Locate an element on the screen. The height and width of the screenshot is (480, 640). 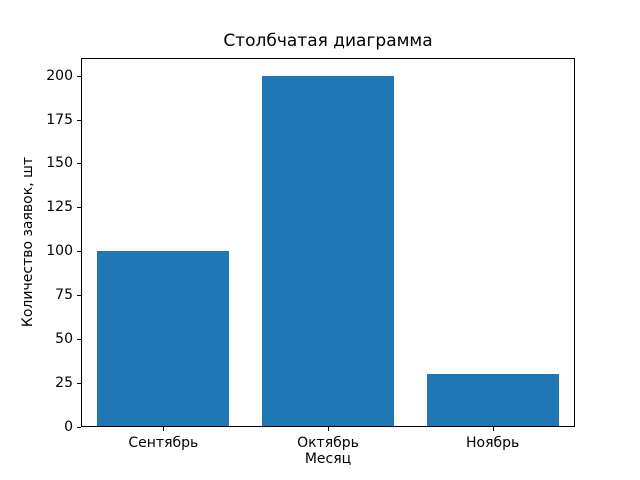
y-tick-label: 100 is located at coordinates (59, 251).